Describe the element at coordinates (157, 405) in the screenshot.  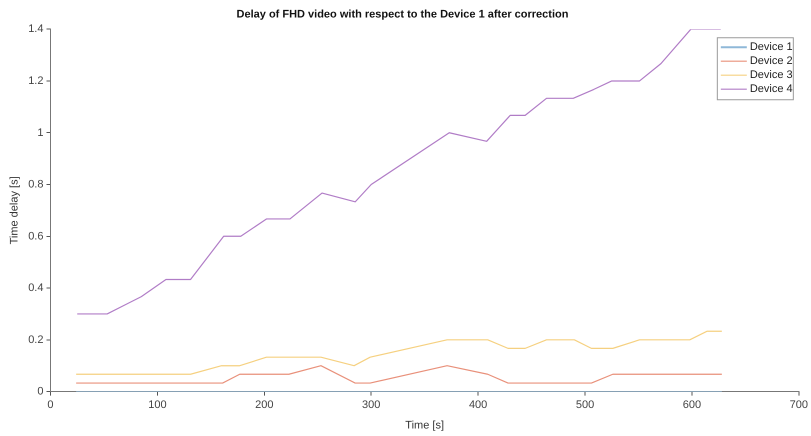
I see `x-tick-label: 100` at that location.